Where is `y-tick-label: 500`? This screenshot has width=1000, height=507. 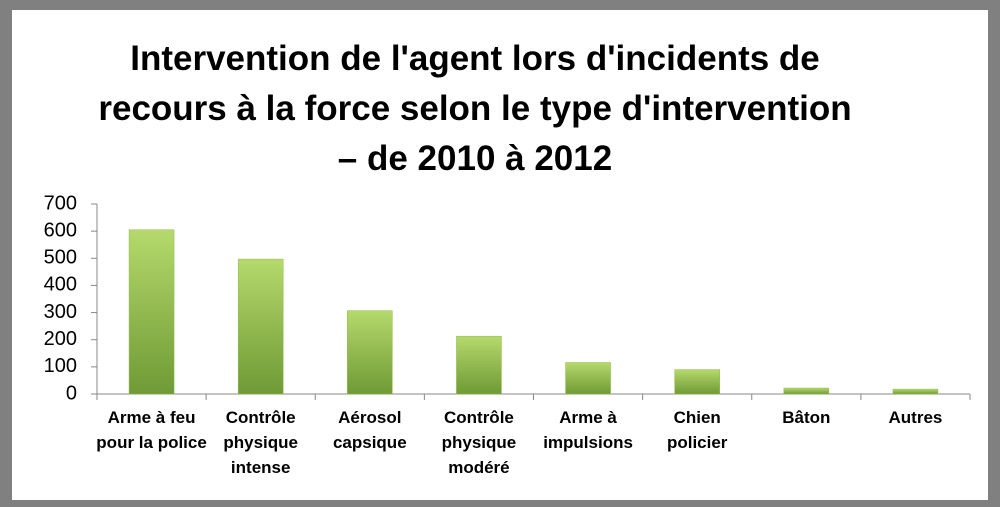
y-tick-label: 500 is located at coordinates (60, 258).